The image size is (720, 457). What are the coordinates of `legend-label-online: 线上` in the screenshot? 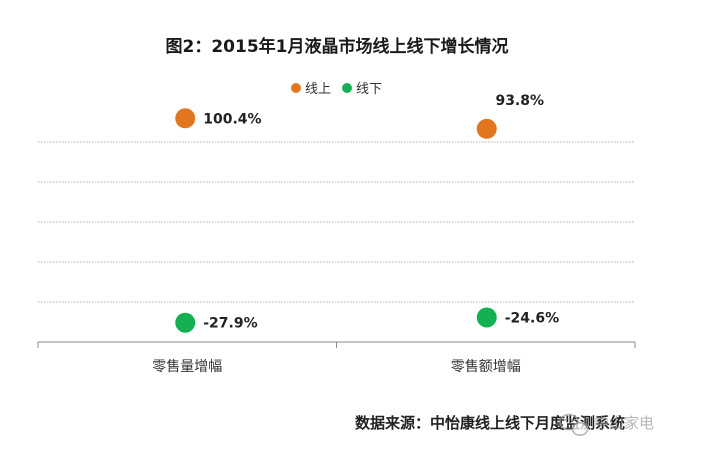 It's located at (318, 89).